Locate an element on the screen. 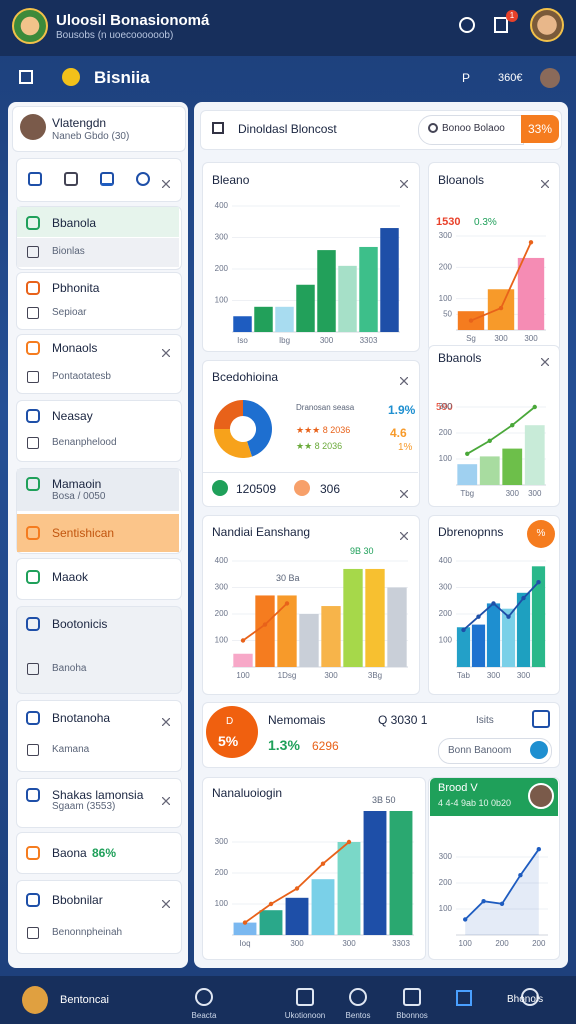 This screenshot has height=1024, width=576. menu-title: Neasay is located at coordinates (72, 416).